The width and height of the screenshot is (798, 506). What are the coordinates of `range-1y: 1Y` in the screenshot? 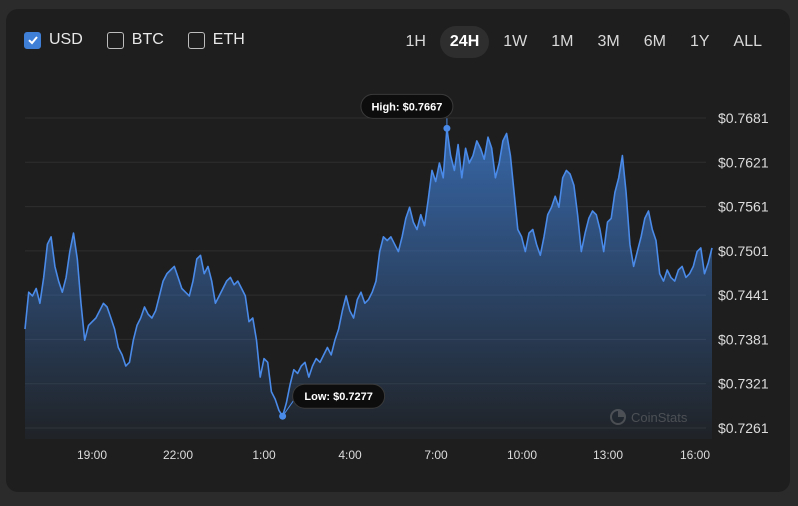 It's located at (699, 41).